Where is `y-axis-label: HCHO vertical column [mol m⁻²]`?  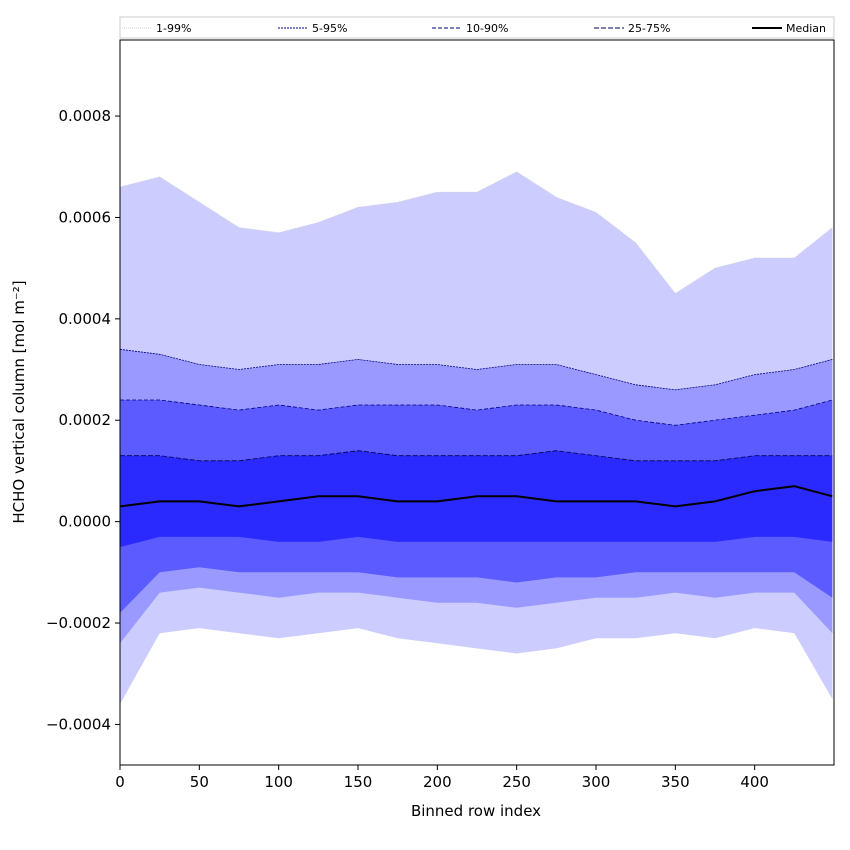 y-axis-label: HCHO vertical column [mol m⁻²] is located at coordinates (19, 401).